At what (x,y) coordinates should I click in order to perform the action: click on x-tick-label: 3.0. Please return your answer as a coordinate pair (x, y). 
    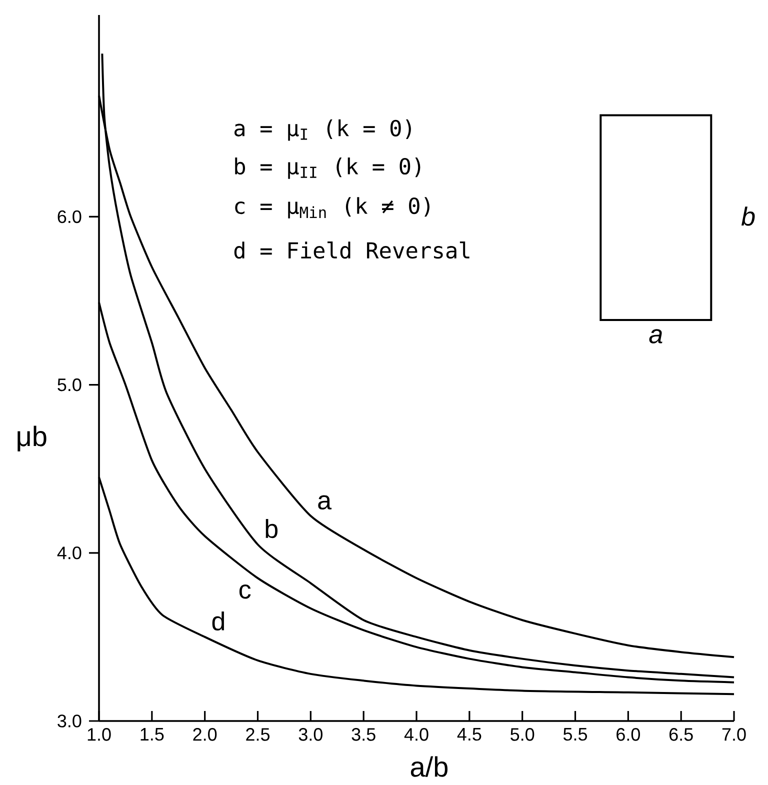
    Looking at the image, I should click on (310, 734).